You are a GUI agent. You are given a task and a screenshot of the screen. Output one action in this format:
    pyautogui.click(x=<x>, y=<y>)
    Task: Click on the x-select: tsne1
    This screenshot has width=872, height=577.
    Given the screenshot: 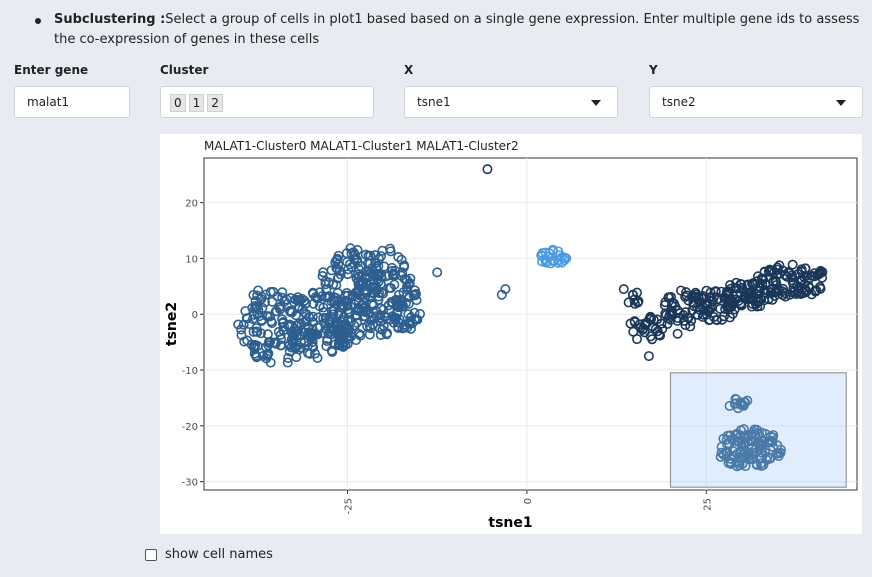 What is the action you would take?
    pyautogui.click(x=511, y=102)
    